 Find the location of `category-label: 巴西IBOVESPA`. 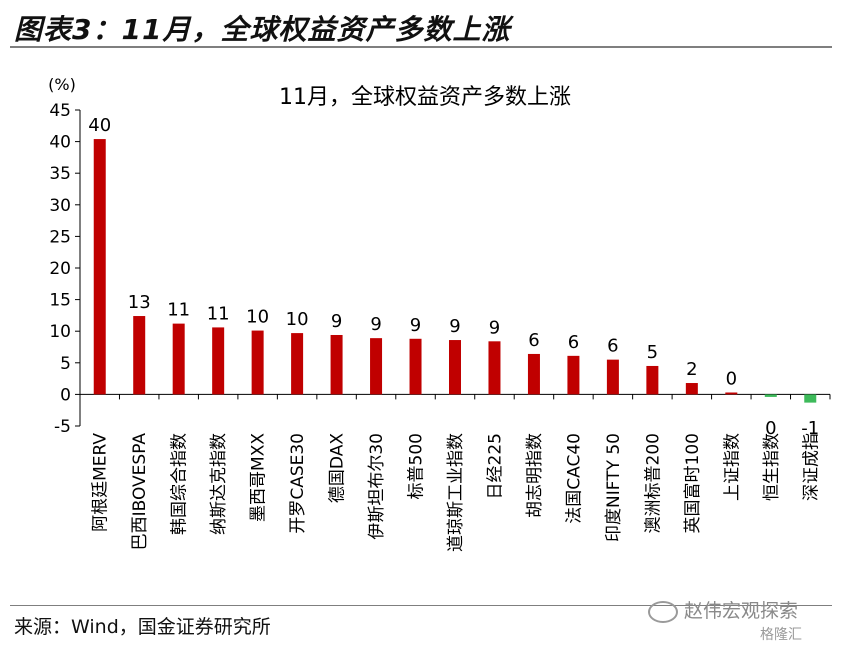

category-label: 巴西IBOVESPA is located at coordinates (140, 492).